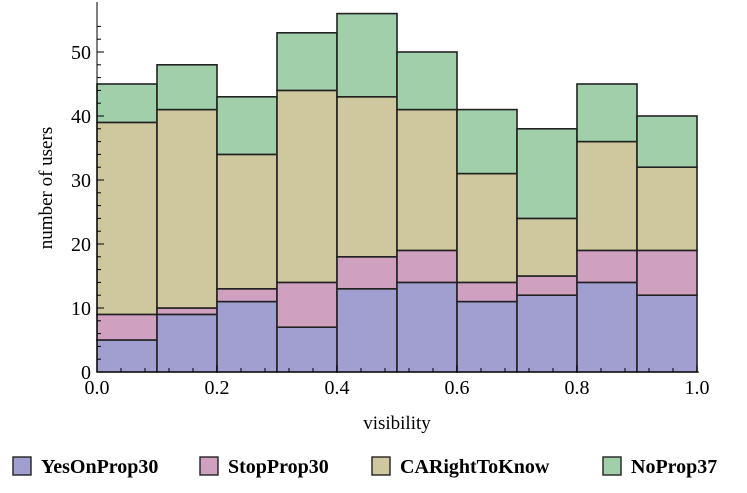  What do you see at coordinates (81, 117) in the screenshot?
I see `y-tick-label: 40` at bounding box center [81, 117].